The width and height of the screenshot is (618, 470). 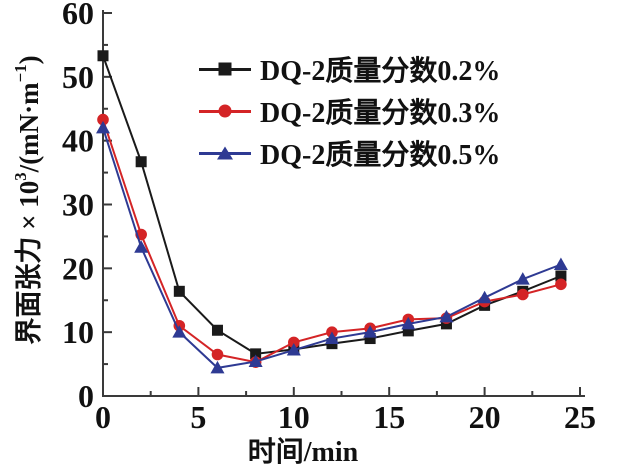 I want to click on x-tick-label: 25, so click(x=580, y=417).